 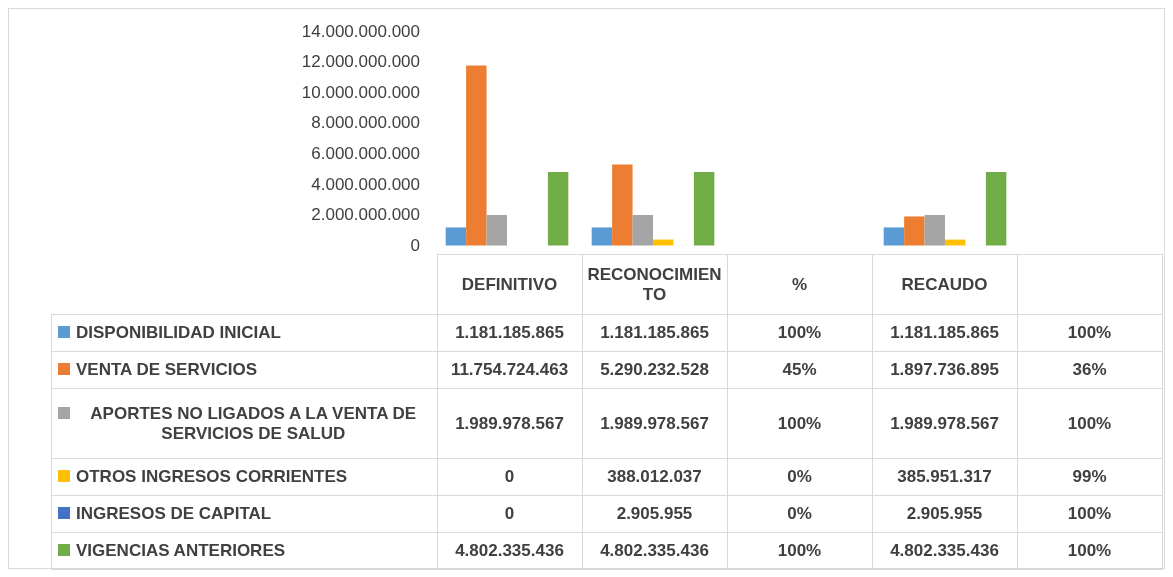 I want to click on legend-label: APORTES NO LIGADOS A LA VENTA DE SERVICIOS DE SALUD, so click(x=253, y=423).